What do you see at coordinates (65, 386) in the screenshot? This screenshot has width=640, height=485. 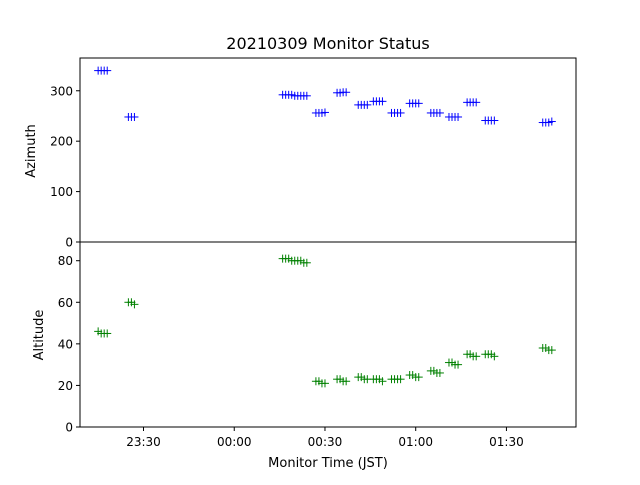 I see `altitude-y-tick-label: 20` at bounding box center [65, 386].